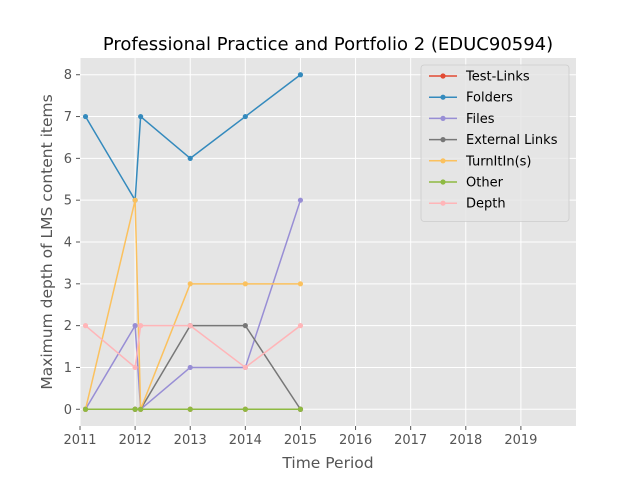 Image resolution: width=640 pixels, height=480 pixels. What do you see at coordinates (68, 284) in the screenshot?
I see `y-tick-label: 3` at bounding box center [68, 284].